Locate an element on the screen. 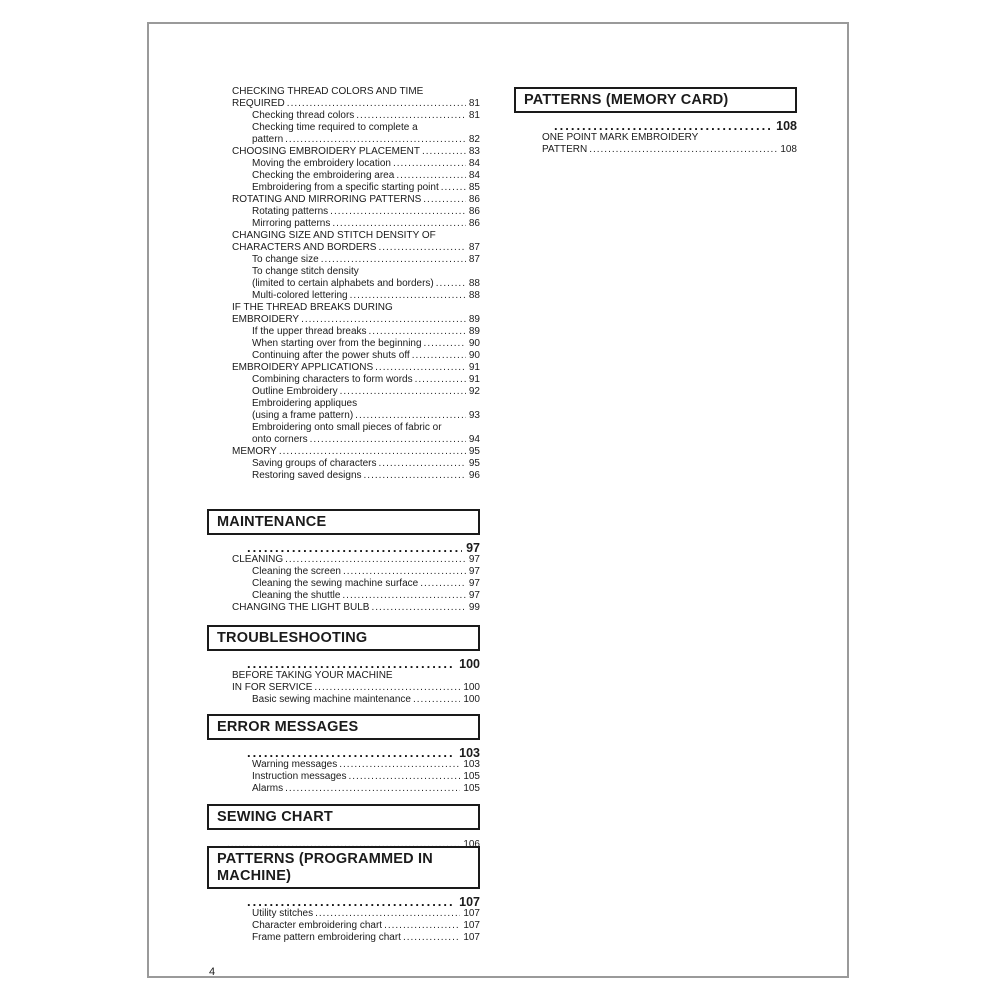  toc-entry-label: EMBROIDERY is located at coordinates (266, 319).